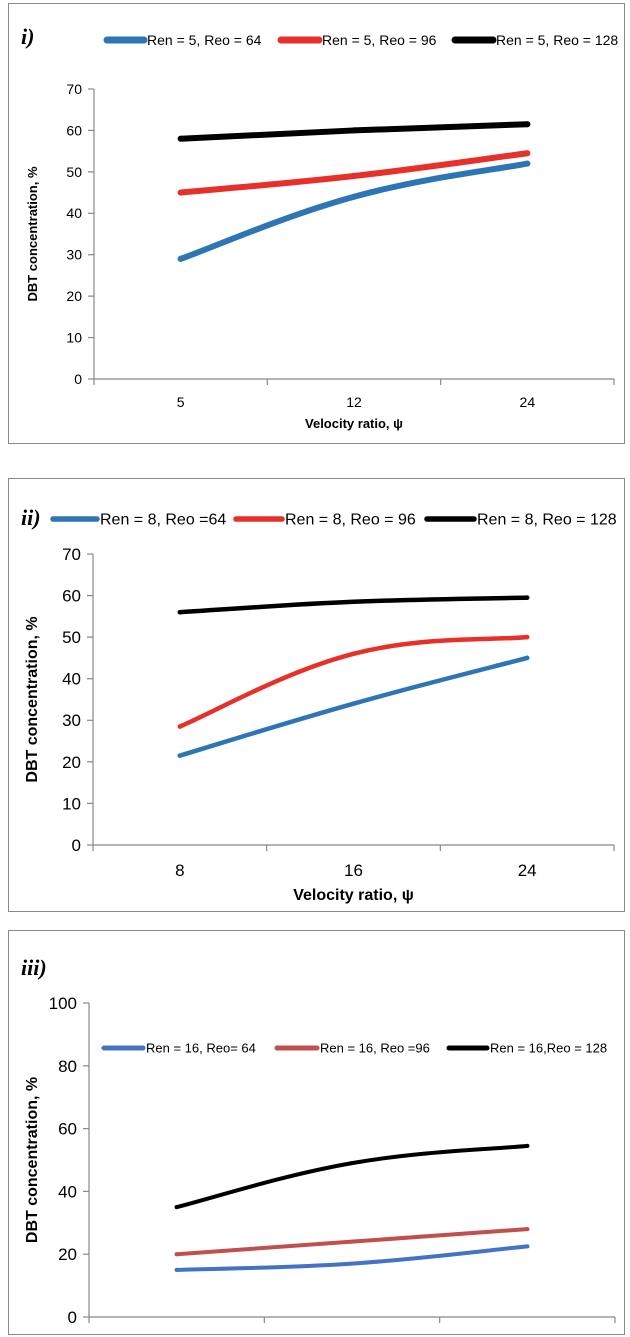  What do you see at coordinates (379, 40) in the screenshot?
I see `legend-label-1-2: Ren = 5, Reo = 96` at bounding box center [379, 40].